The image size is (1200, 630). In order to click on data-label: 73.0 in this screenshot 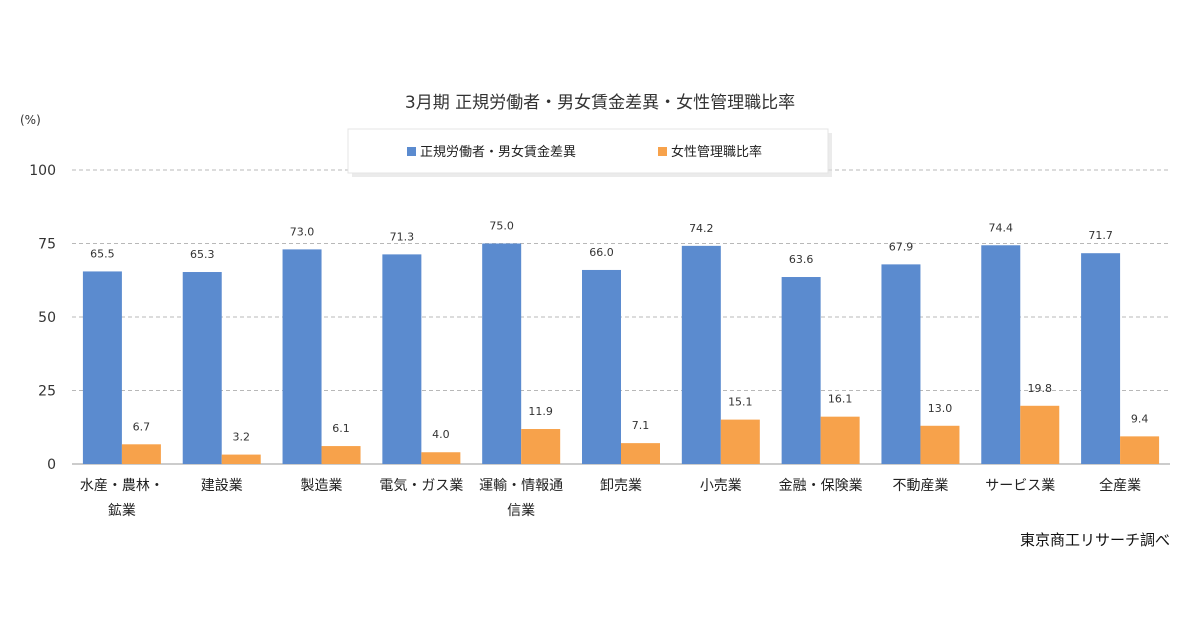, I will do `click(302, 231)`.